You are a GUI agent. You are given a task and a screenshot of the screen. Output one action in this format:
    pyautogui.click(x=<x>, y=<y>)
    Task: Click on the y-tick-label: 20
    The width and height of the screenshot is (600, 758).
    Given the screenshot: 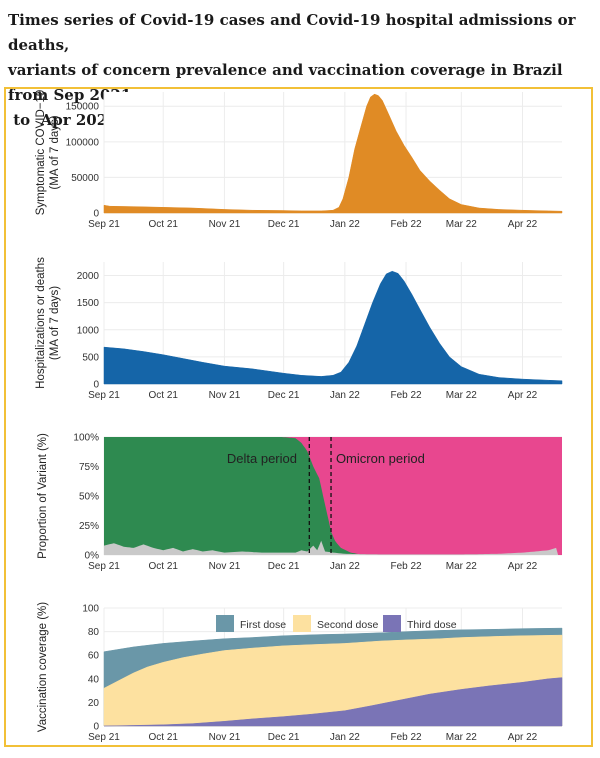 What is the action you would take?
    pyautogui.click(x=94, y=703)
    